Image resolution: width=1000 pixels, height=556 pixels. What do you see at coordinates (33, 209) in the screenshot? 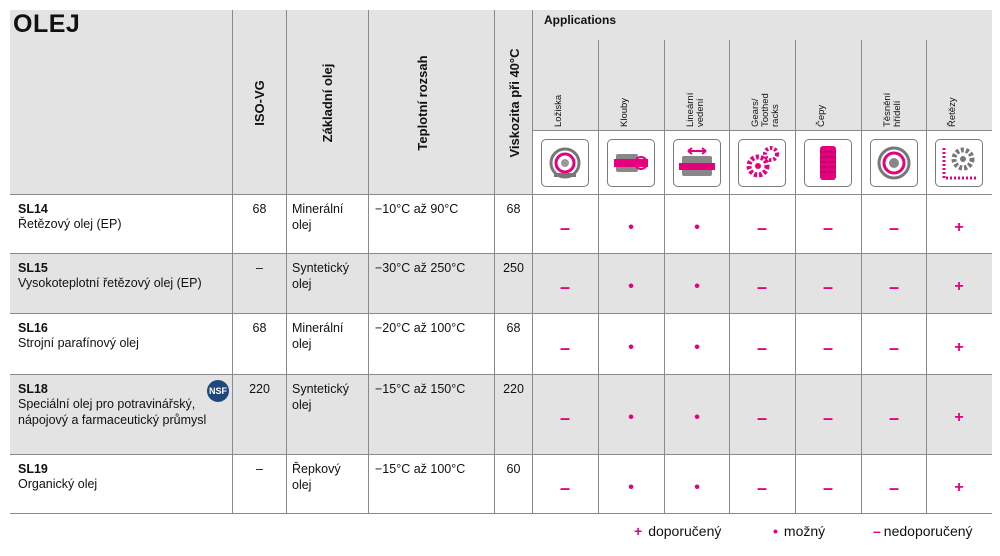
I see `product-code: SL14` at bounding box center [33, 209].